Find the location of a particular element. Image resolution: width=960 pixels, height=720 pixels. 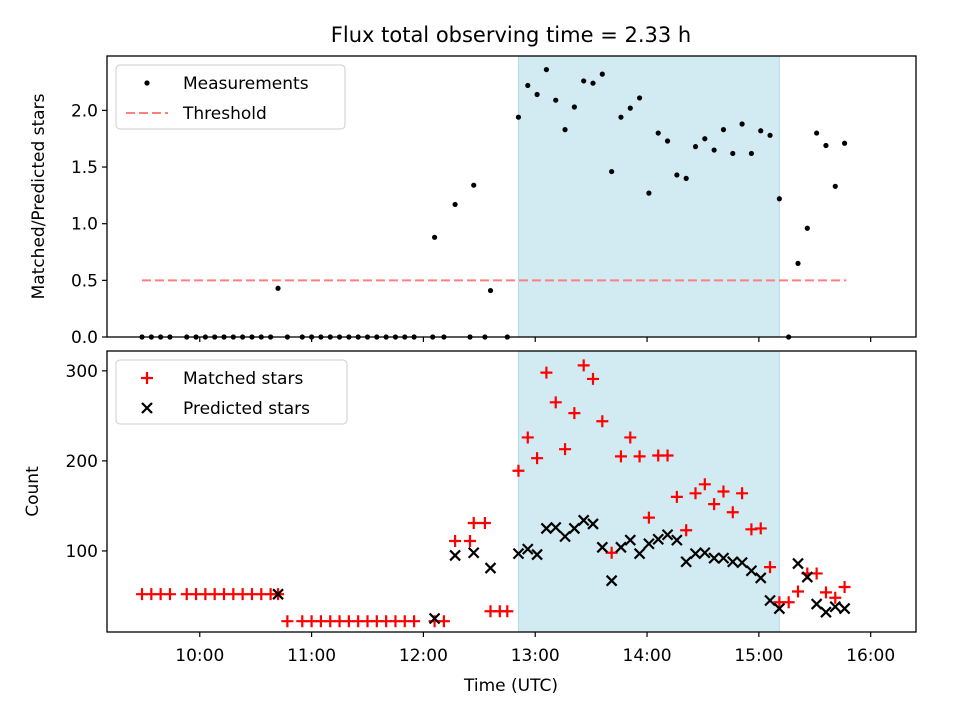

bottom-shaded-span is located at coordinates (648, 491).